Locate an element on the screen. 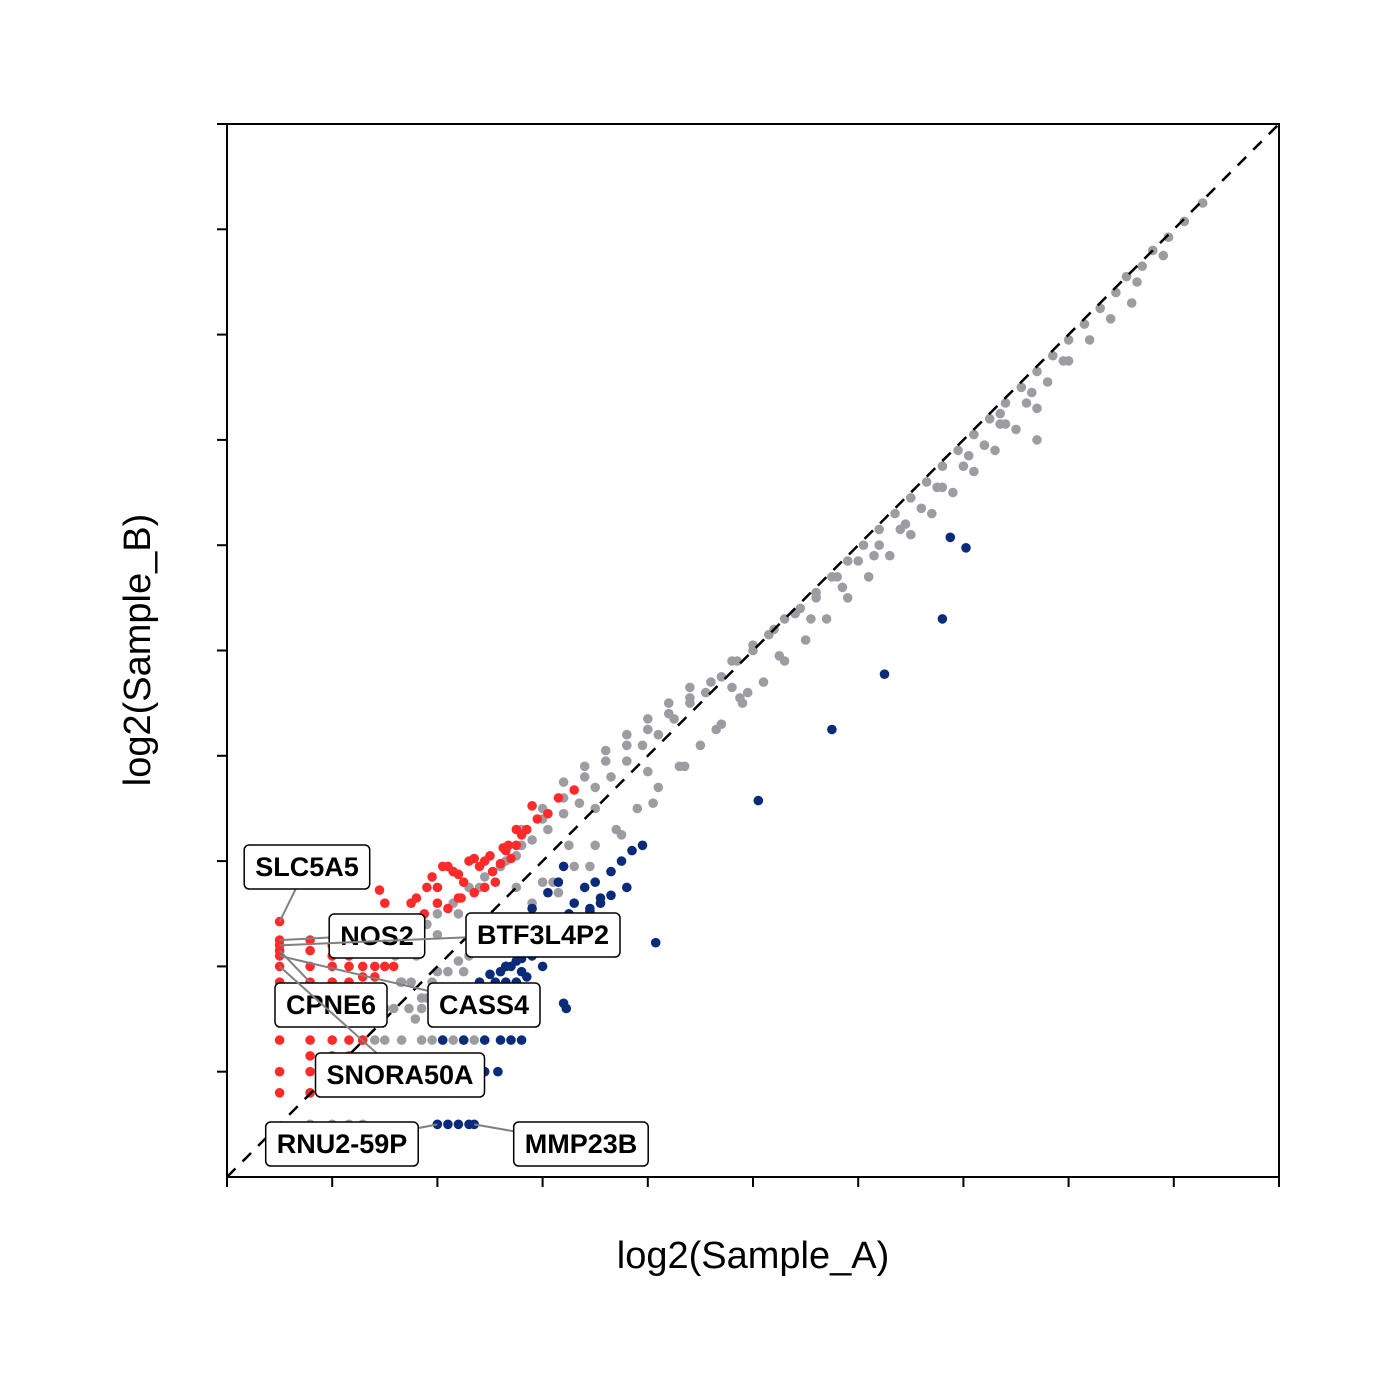 This screenshot has width=1400, height=1400. x-axis is located at coordinates (753, 1182).